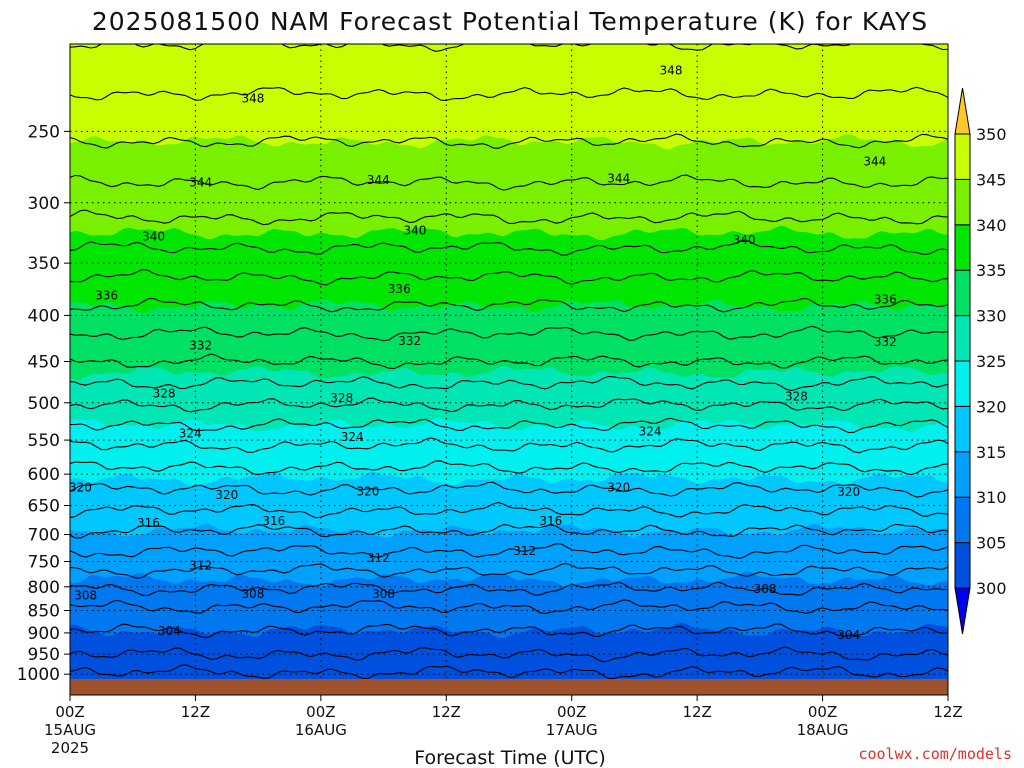  I want to click on contour-label: 340, so click(744, 240).